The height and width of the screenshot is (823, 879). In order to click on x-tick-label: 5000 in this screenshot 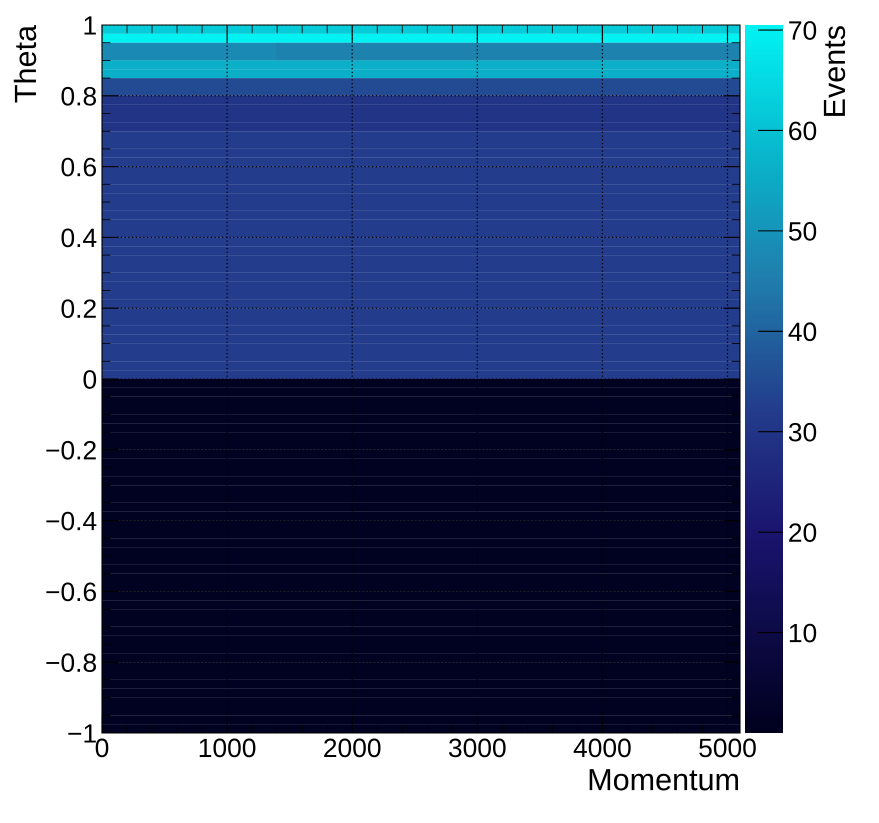, I will do `click(727, 748)`.